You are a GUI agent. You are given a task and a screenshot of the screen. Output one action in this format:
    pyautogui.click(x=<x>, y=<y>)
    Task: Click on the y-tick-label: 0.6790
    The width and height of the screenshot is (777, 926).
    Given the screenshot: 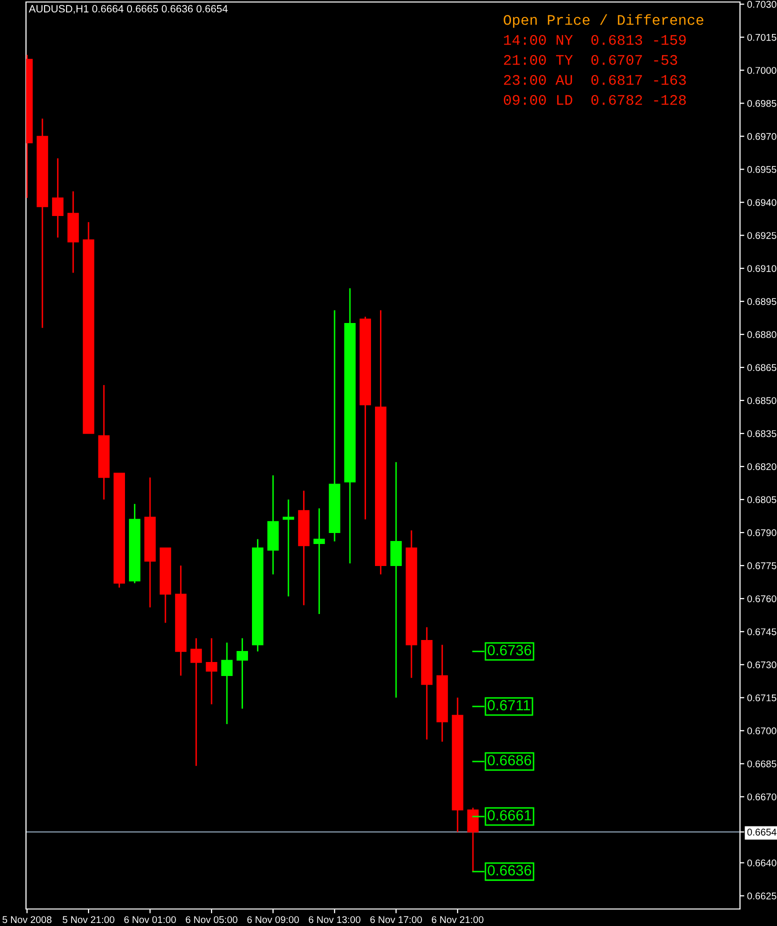 What is the action you would take?
    pyautogui.click(x=761, y=532)
    